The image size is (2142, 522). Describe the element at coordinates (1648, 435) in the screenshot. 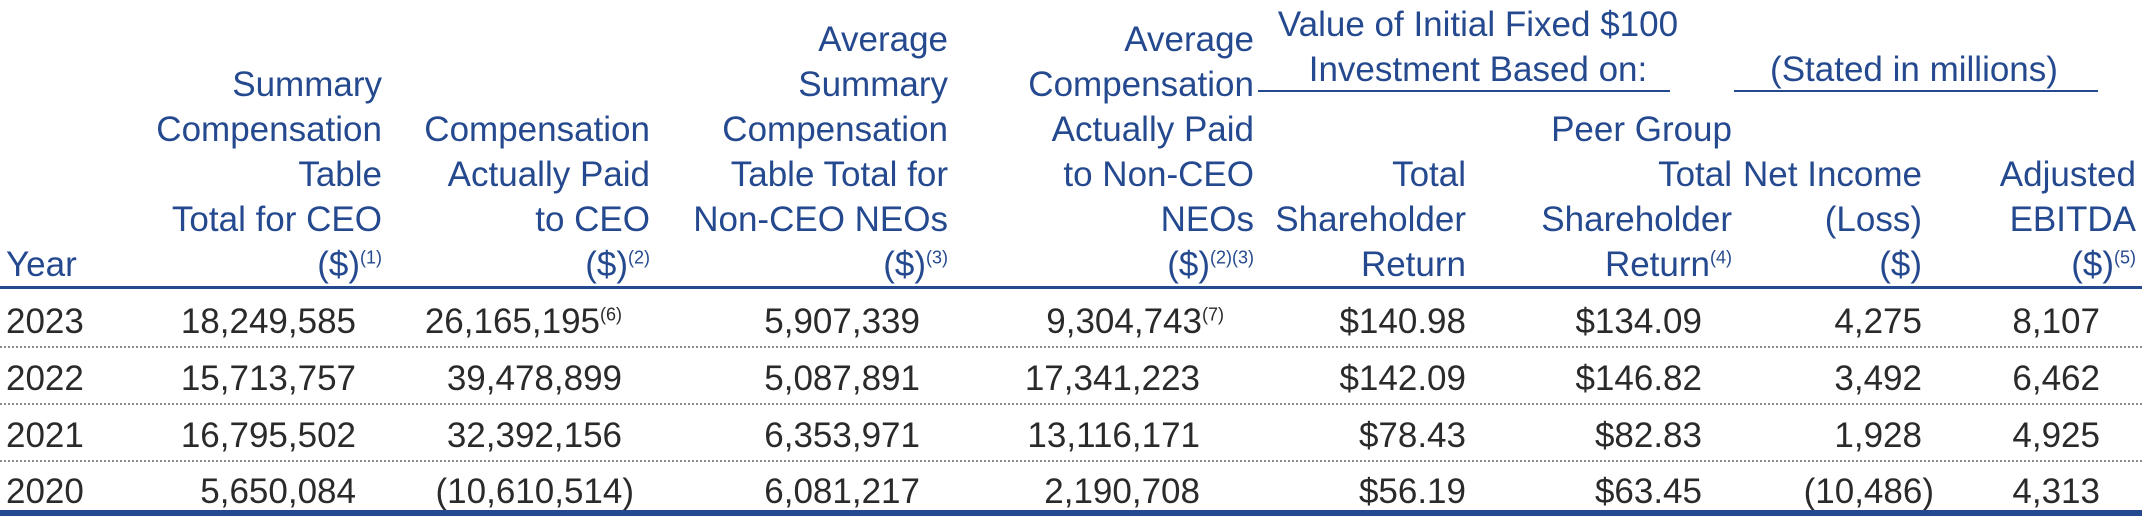

I see `cell-peer-tsr: $82.83` at that location.